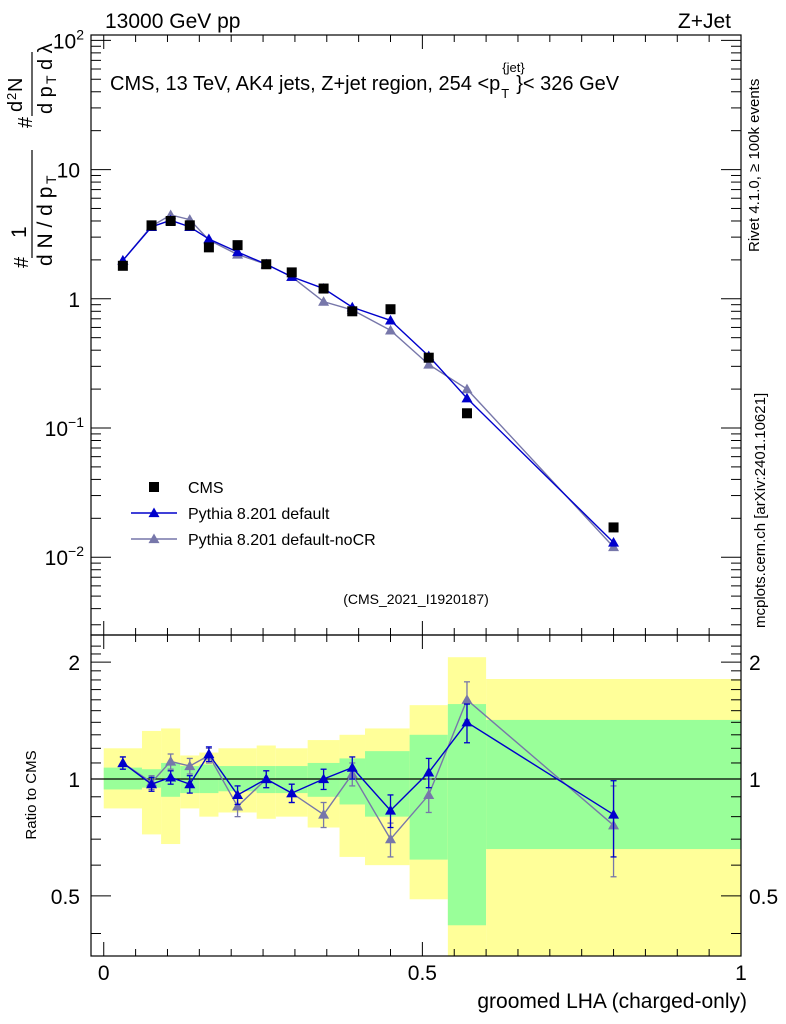 The image size is (786, 1024). I want to click on svg-text: 2, so click(11, 96).